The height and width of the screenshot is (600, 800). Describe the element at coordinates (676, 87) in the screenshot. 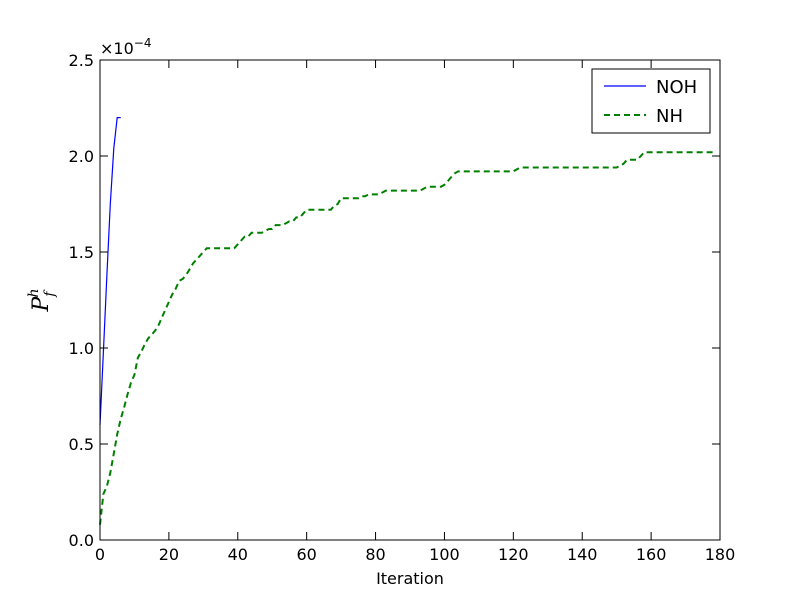

I see `legend-label-noh: NOH` at that location.